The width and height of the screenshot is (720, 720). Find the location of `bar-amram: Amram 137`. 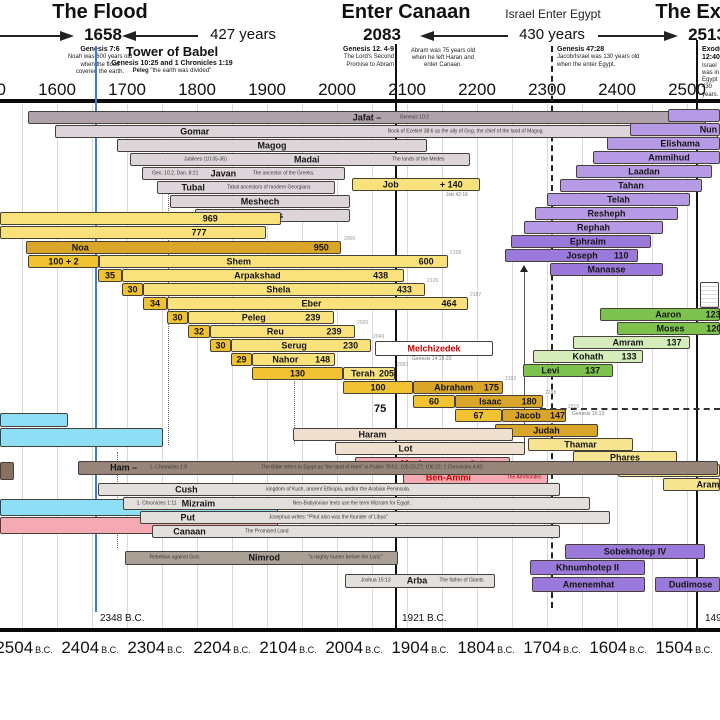

bar-amram: Amram 137 is located at coordinates (631, 342).